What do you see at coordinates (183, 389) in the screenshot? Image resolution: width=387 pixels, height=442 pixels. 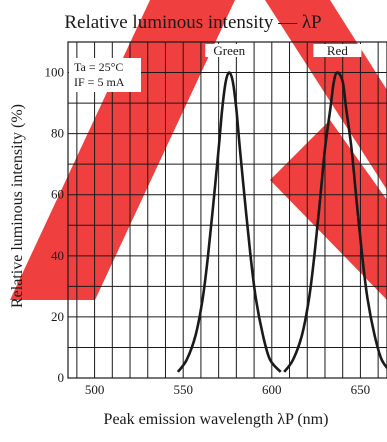 I see `x-tick-label: 550` at bounding box center [183, 389].